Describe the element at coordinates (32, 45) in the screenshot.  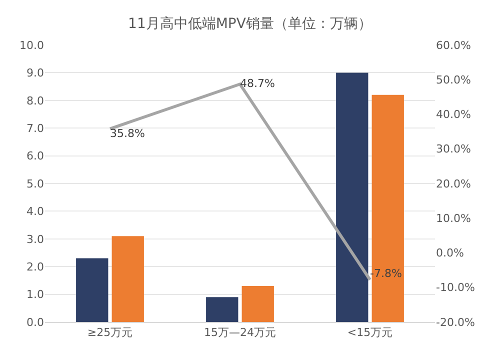
I see `y-tick-label: 10.0` at that location.